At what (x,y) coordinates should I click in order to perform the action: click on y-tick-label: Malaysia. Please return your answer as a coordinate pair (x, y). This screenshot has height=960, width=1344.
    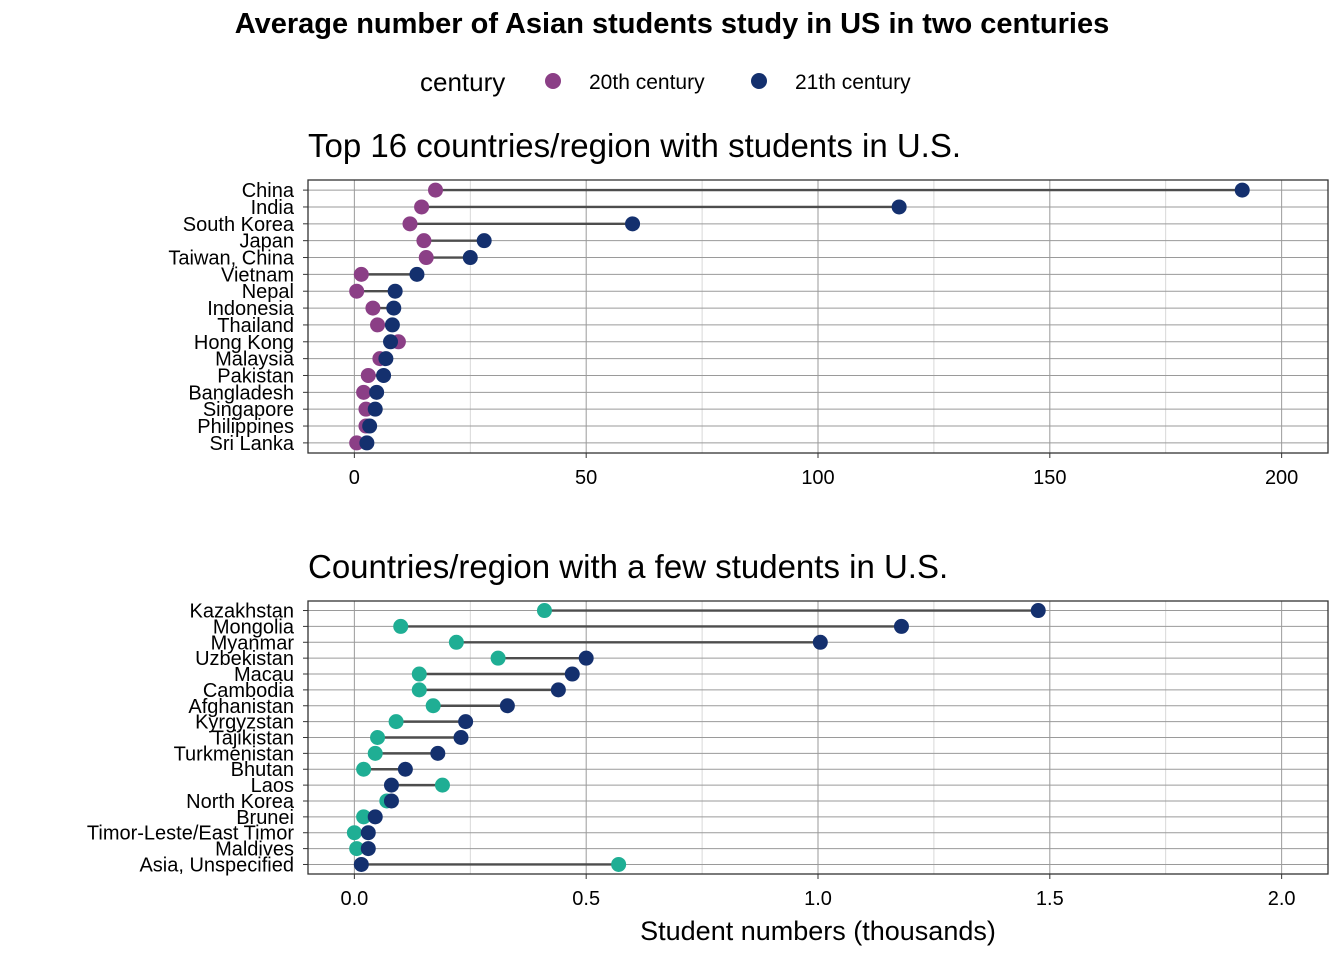
    Looking at the image, I should click on (255, 360).